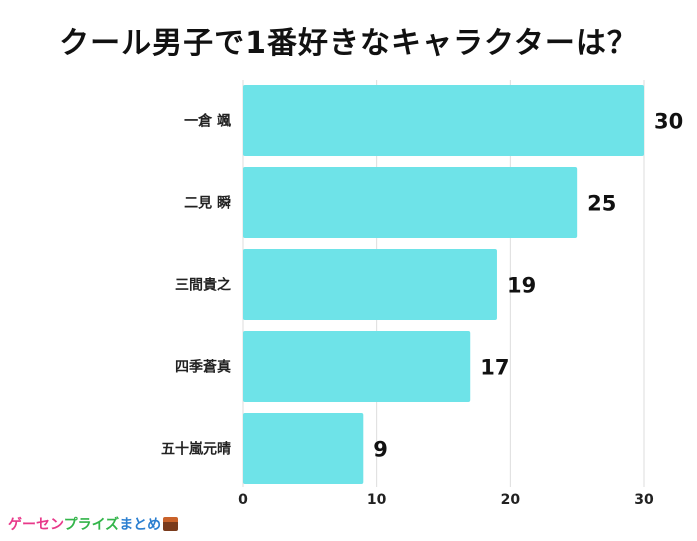 This screenshot has height=541, width=697. What do you see at coordinates (521, 286) in the screenshot?
I see `value-label: 19` at bounding box center [521, 286].